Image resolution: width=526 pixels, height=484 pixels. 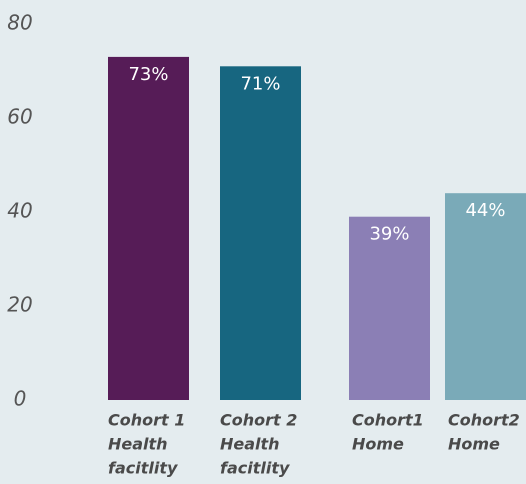 I want to click on value-label: 44%, so click(x=485, y=210).